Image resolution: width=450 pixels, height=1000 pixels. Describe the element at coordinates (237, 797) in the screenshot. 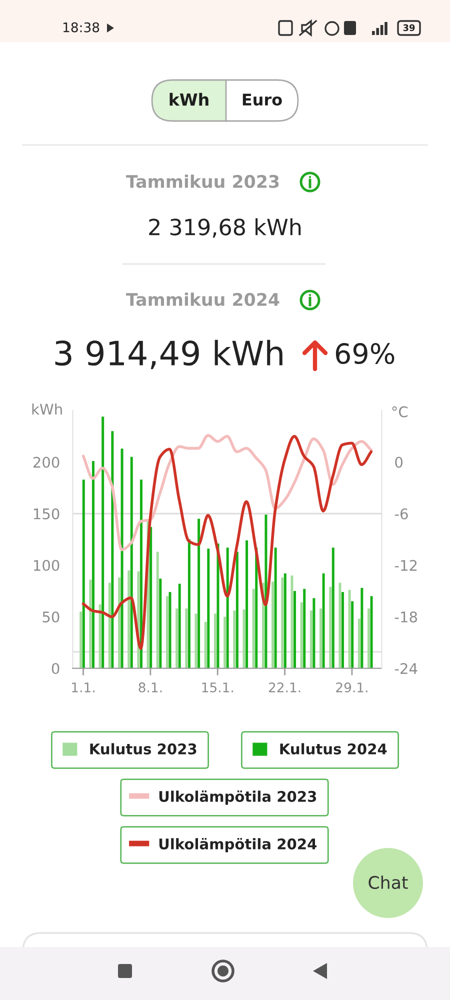

I see `legend-label: Ulkolämpötila 2023` at that location.